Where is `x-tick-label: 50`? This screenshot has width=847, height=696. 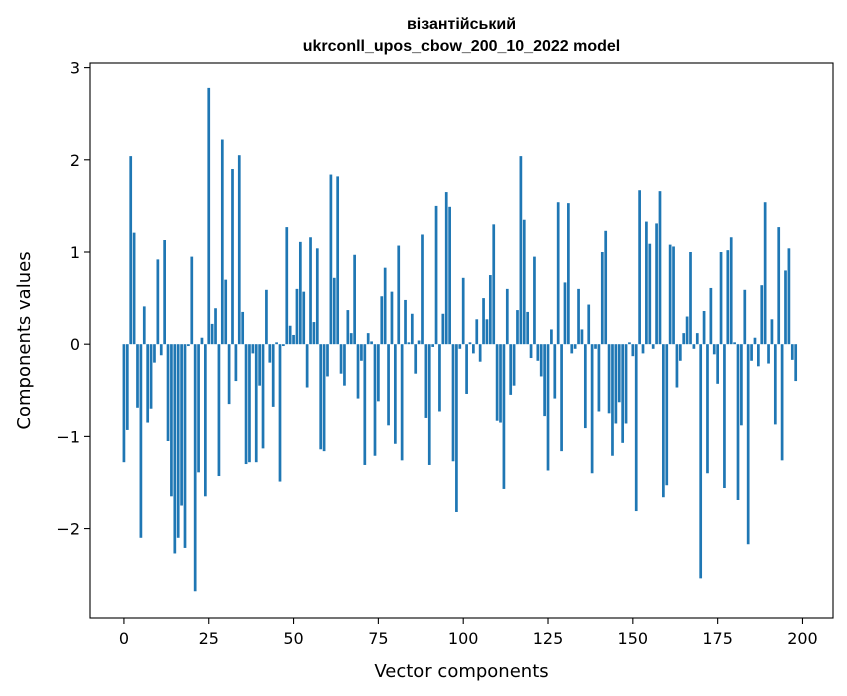
x-tick-label: 50 is located at coordinates (293, 638).